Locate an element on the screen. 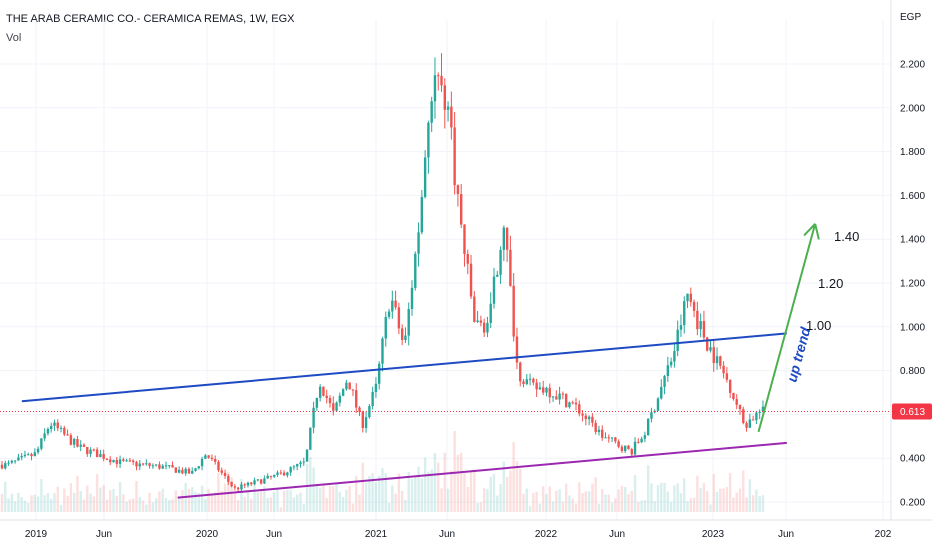  up-trend-arrow is located at coordinates (788, 328).